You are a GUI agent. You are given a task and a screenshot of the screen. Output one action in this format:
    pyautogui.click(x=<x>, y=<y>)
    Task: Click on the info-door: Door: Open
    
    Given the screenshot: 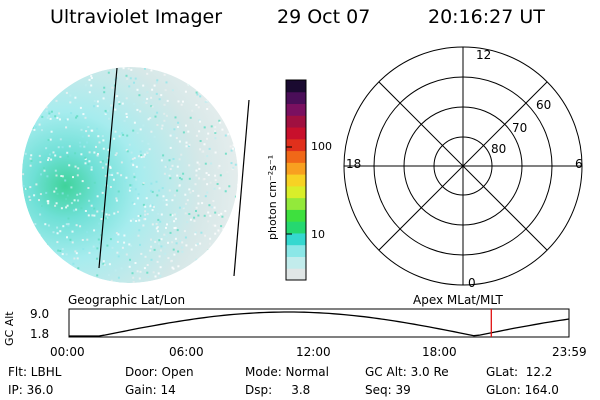 What is the action you would take?
    pyautogui.click(x=159, y=372)
    